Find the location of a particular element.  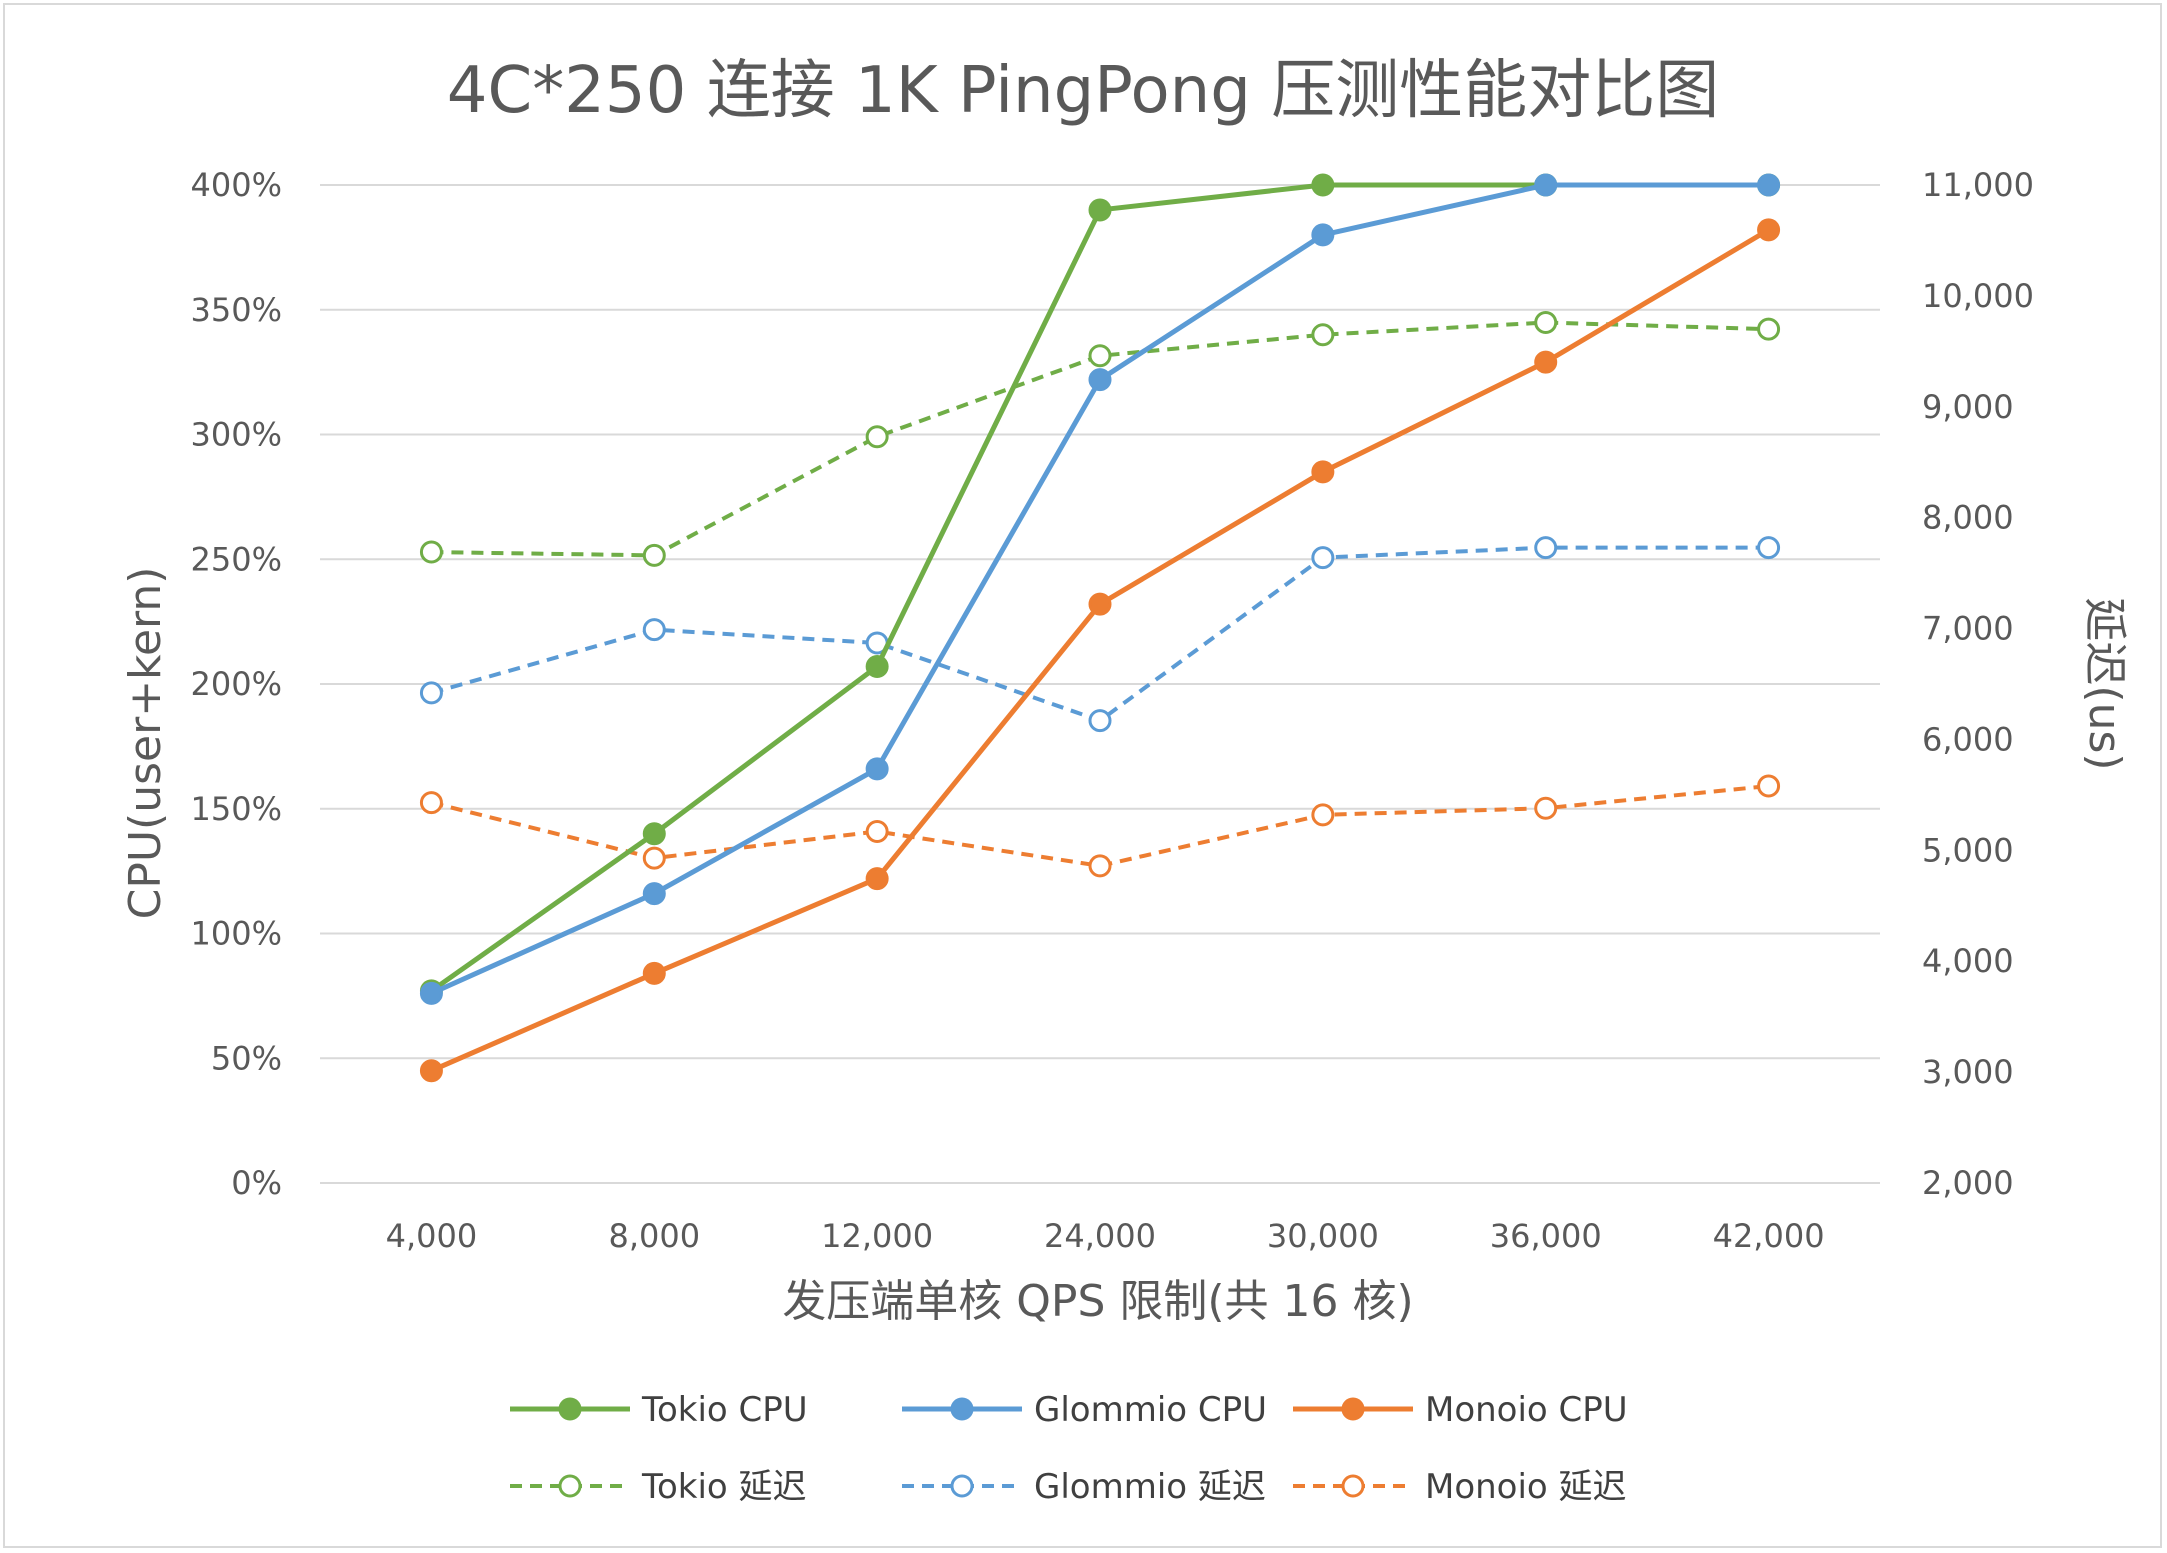

legend-item: Glommio 延迟 is located at coordinates (1084, 1487).